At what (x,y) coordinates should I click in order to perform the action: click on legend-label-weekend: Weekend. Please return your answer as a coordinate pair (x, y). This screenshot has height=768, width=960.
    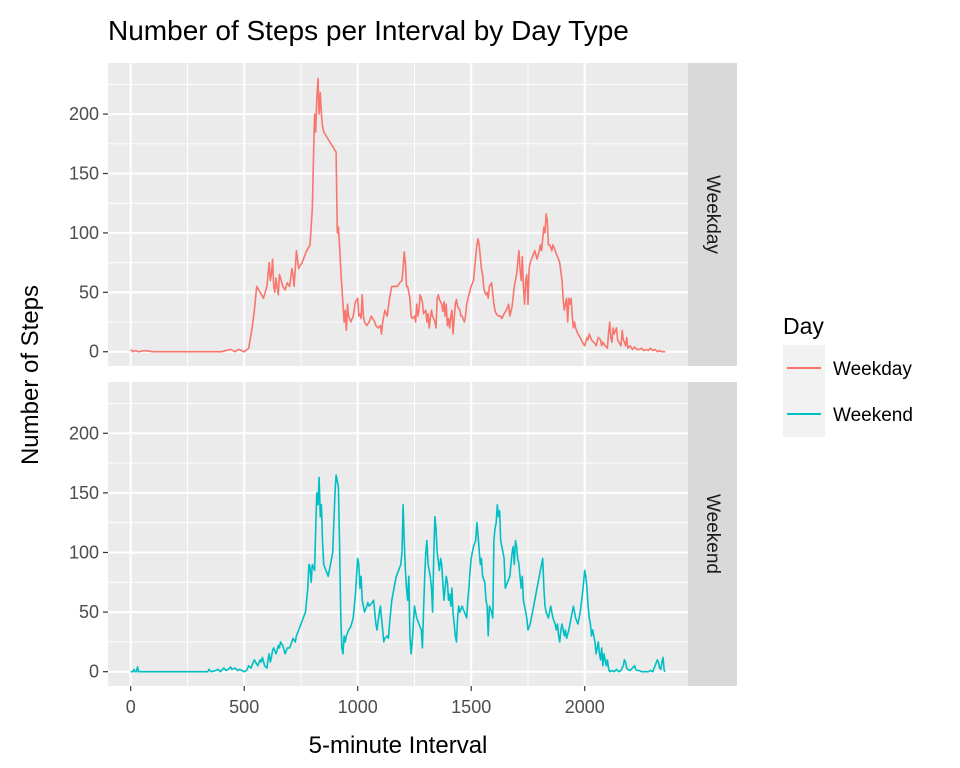
    Looking at the image, I should click on (873, 415).